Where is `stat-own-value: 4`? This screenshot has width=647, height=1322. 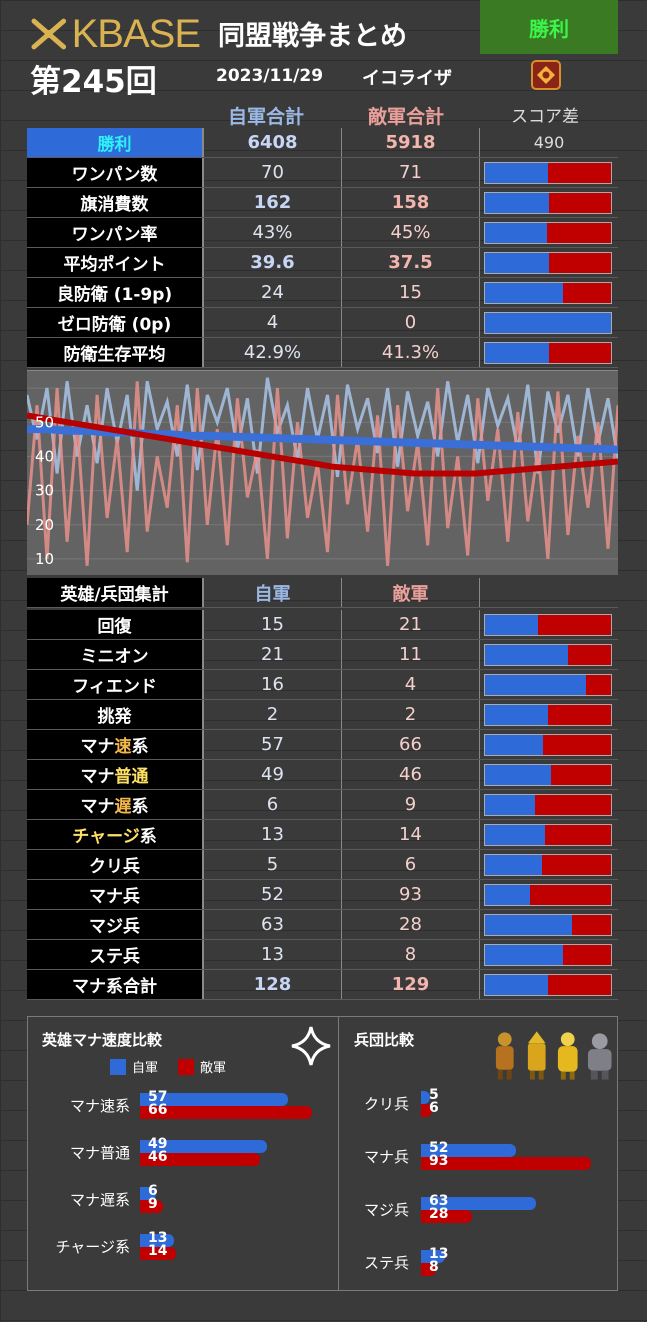 stat-own-value: 4 is located at coordinates (273, 322).